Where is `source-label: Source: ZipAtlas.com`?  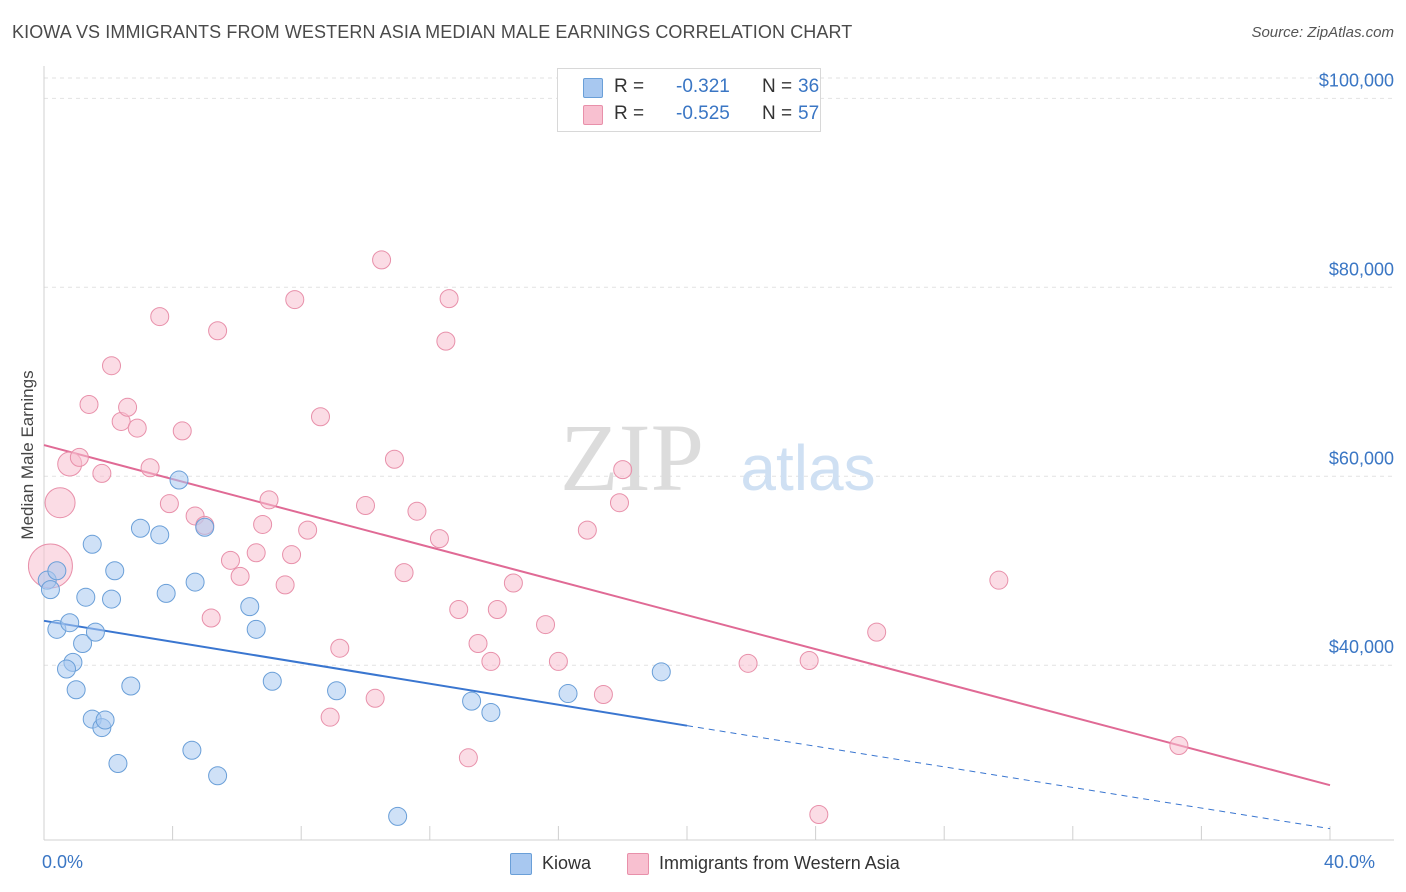
source-label: Source: ZipAtlas.com is located at coordinates (1322, 32).